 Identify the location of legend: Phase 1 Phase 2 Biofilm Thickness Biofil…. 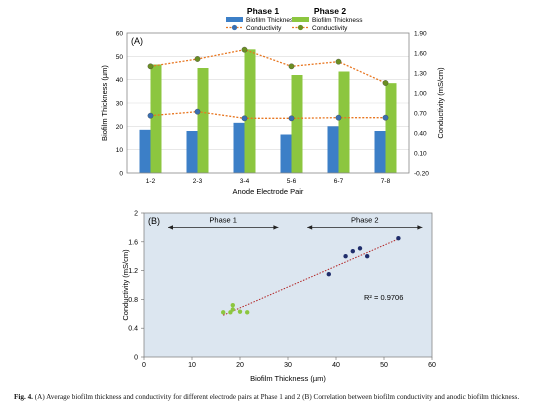
(294, 19).